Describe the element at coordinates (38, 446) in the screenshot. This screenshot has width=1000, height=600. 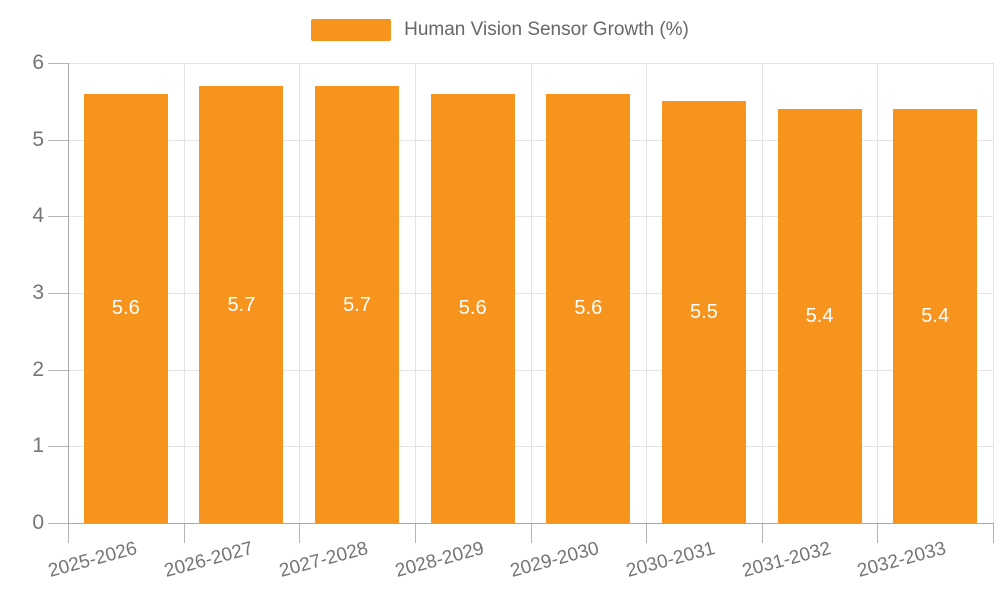
I see `y-axis-tick-label: 1` at that location.